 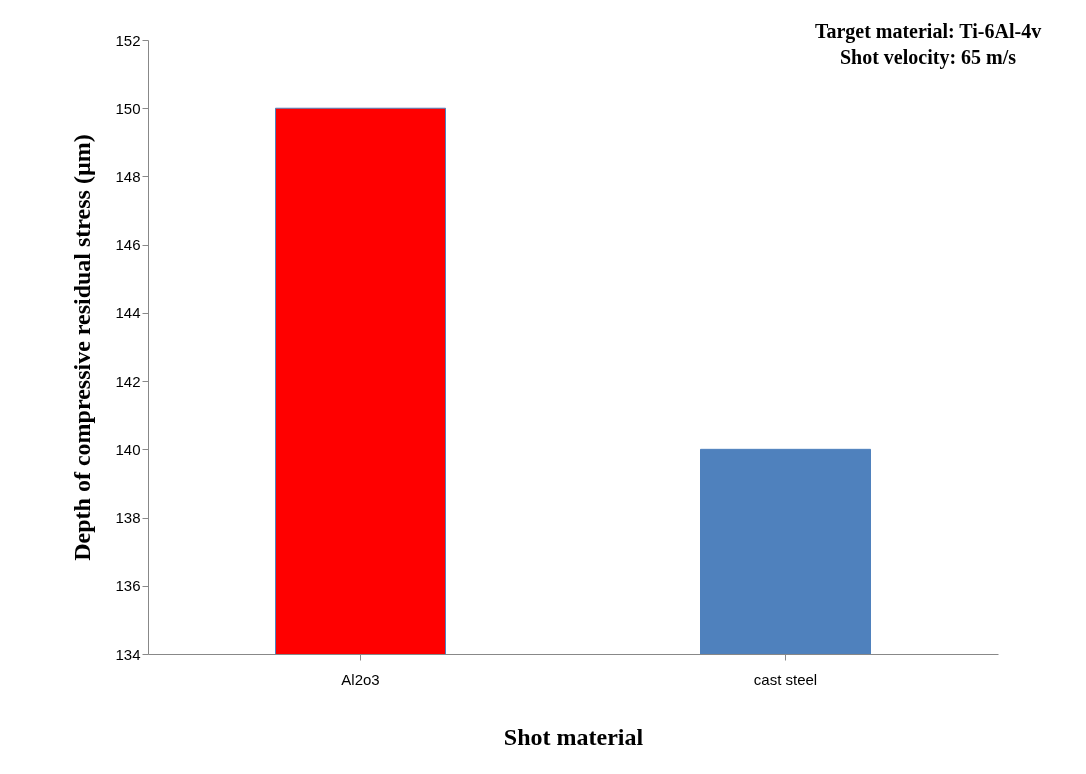 I want to click on y-tick-label: 144, so click(x=128, y=313).